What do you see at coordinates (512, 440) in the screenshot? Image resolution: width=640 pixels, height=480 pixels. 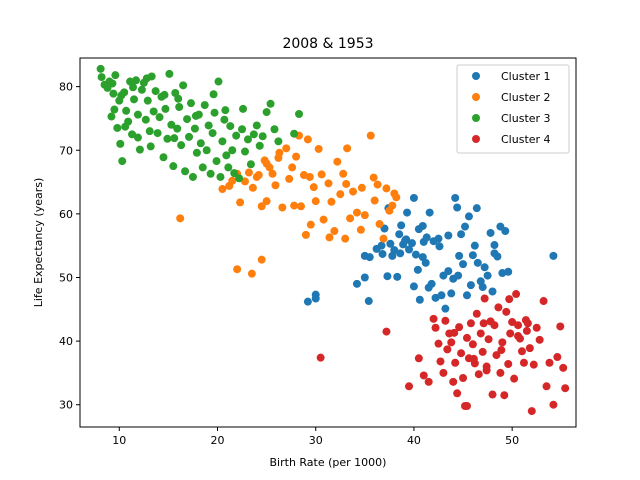 I see `x-tick-label: 50` at bounding box center [512, 440].